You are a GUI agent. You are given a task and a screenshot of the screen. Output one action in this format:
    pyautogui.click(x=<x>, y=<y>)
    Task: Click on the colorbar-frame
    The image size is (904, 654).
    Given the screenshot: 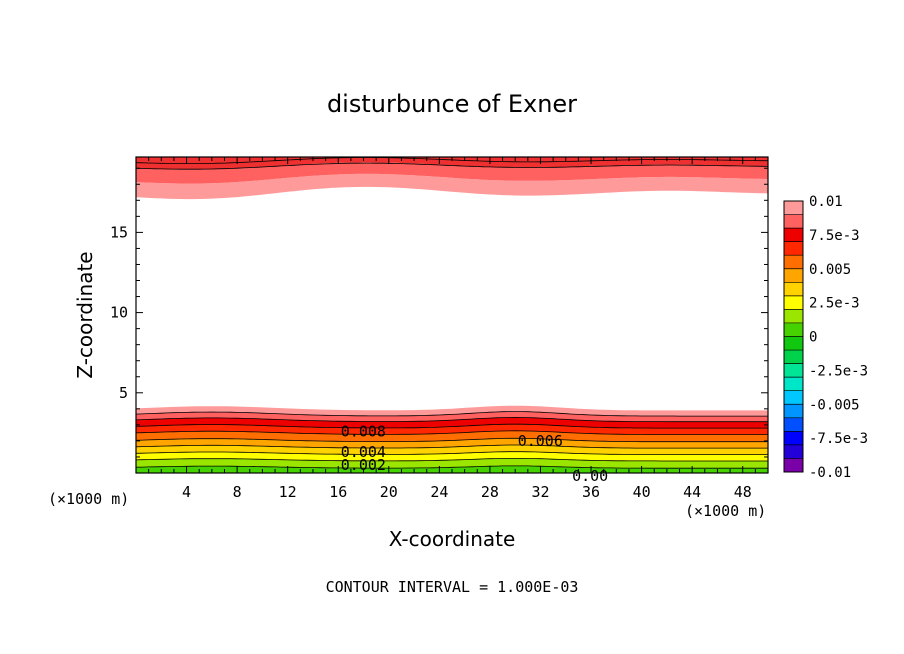 What is the action you would take?
    pyautogui.click(x=793, y=336)
    